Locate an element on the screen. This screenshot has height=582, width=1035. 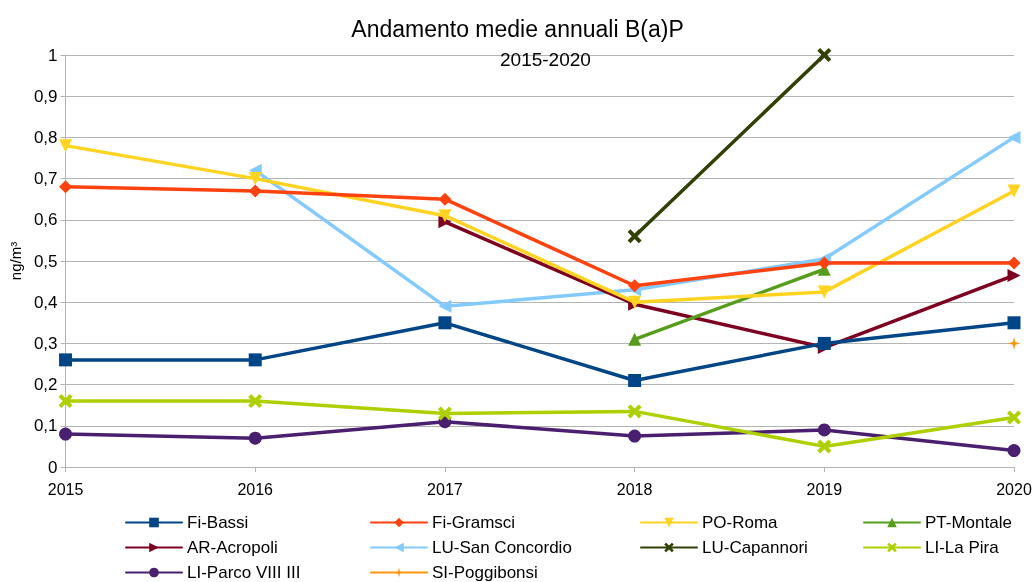
y-tick-label: 0,3 is located at coordinates (45, 343).